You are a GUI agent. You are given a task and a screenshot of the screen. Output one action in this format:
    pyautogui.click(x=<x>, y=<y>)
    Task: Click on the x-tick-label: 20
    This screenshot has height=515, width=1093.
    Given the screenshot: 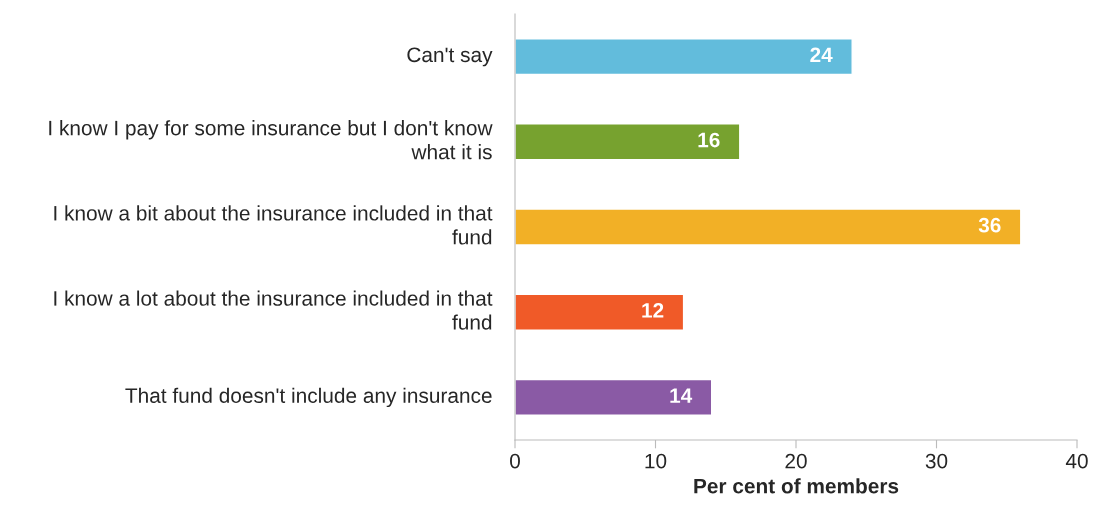 What is the action you would take?
    pyautogui.click(x=796, y=461)
    